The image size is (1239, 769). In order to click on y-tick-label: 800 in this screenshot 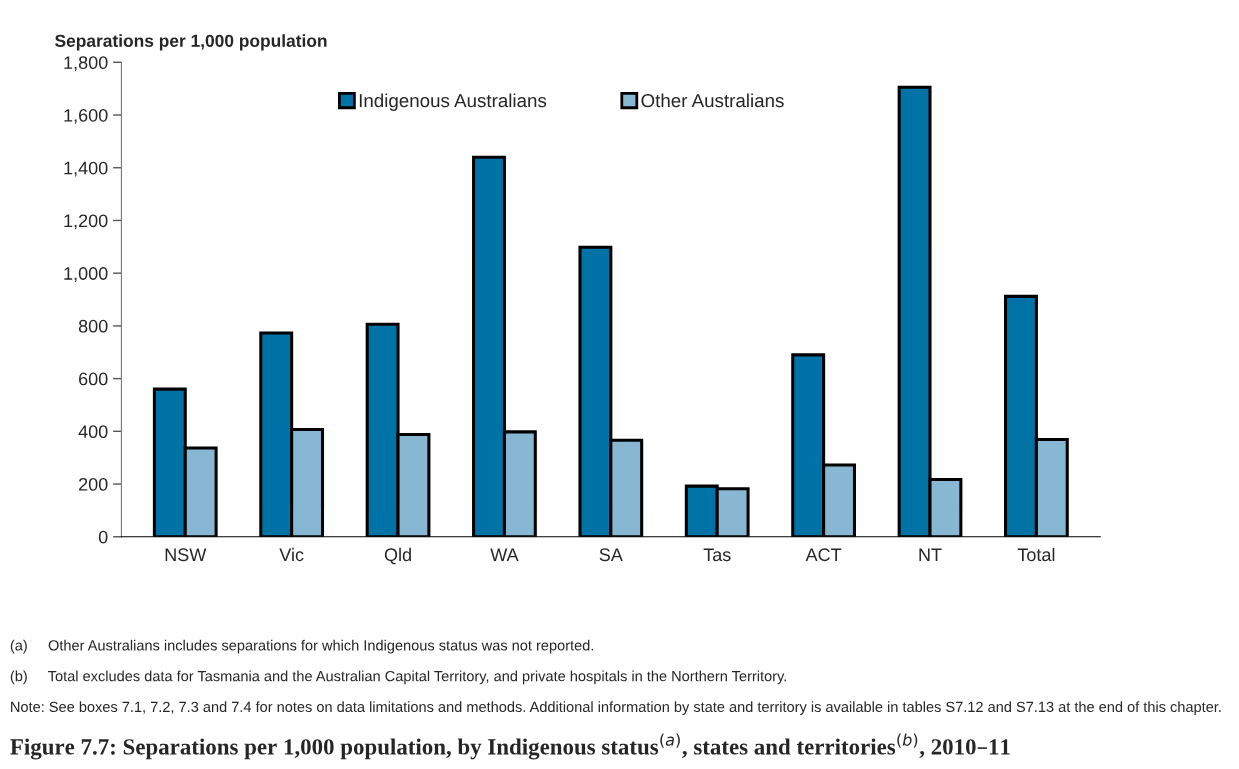, I will do `click(93, 326)`.